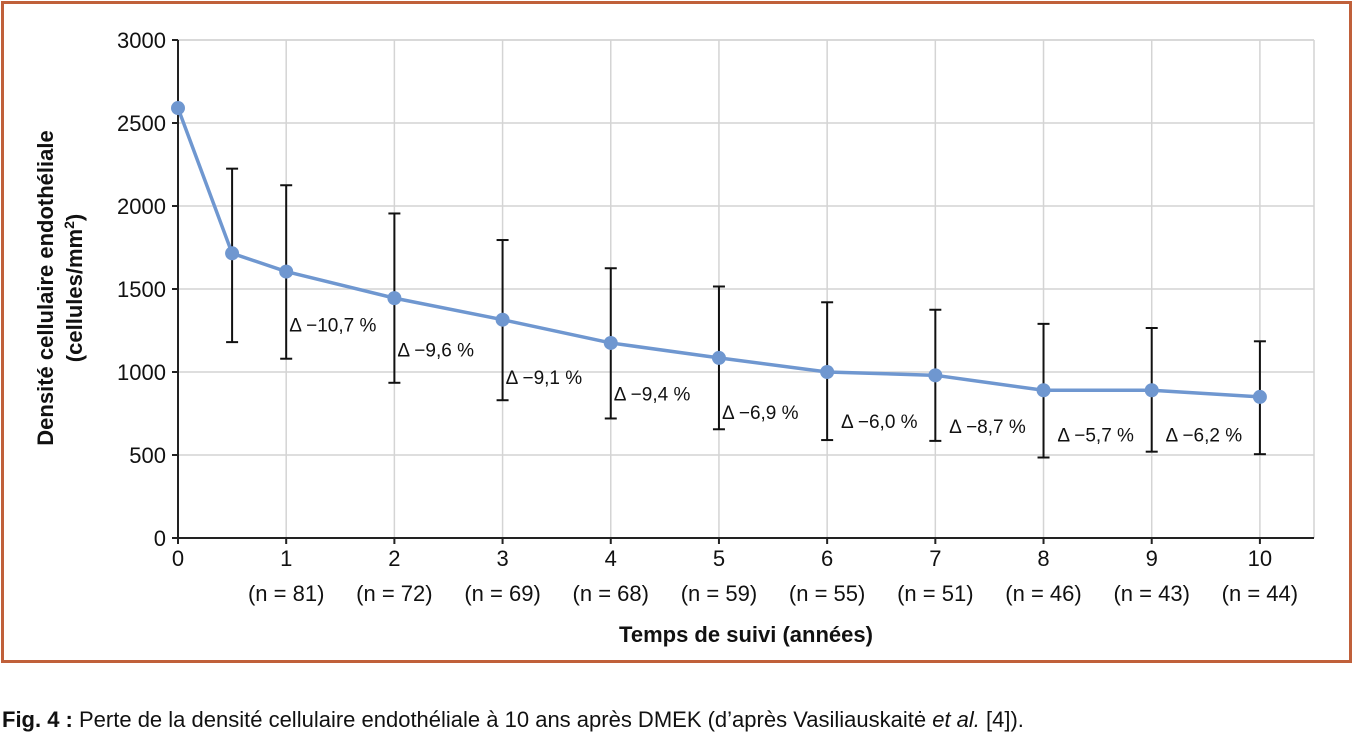 The image size is (1359, 739). Describe the element at coordinates (178, 558) in the screenshot. I see `x-tick-label: 0` at that location.